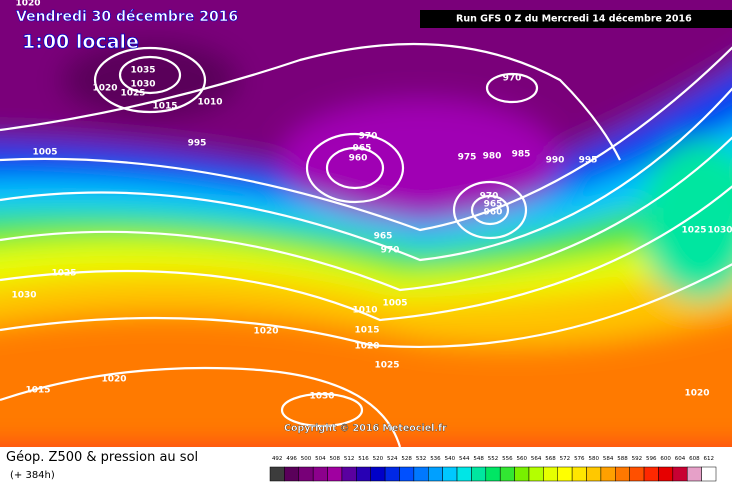 This screenshot has height=488, width=732. What do you see at coordinates (365, 428) in the screenshot?
I see `copyright: Copyright © 2016 Meteociel.fr` at bounding box center [365, 428].